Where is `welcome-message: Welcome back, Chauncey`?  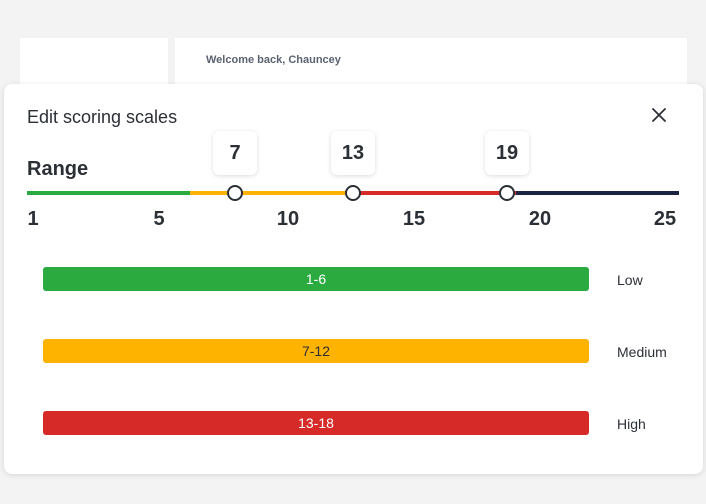
welcome-message: Welcome back, Chauncey is located at coordinates (273, 60).